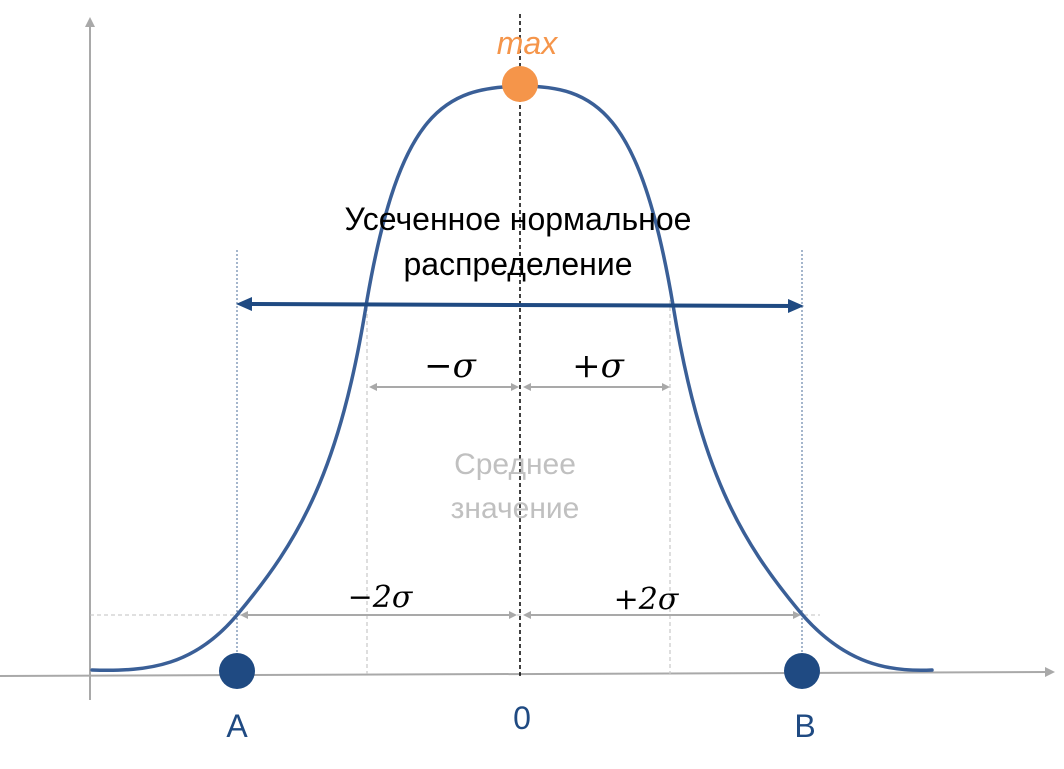 This screenshot has width=1064, height=769. Describe the element at coordinates (517, 264) in the screenshot. I see `title-line-2: распределение` at that location.